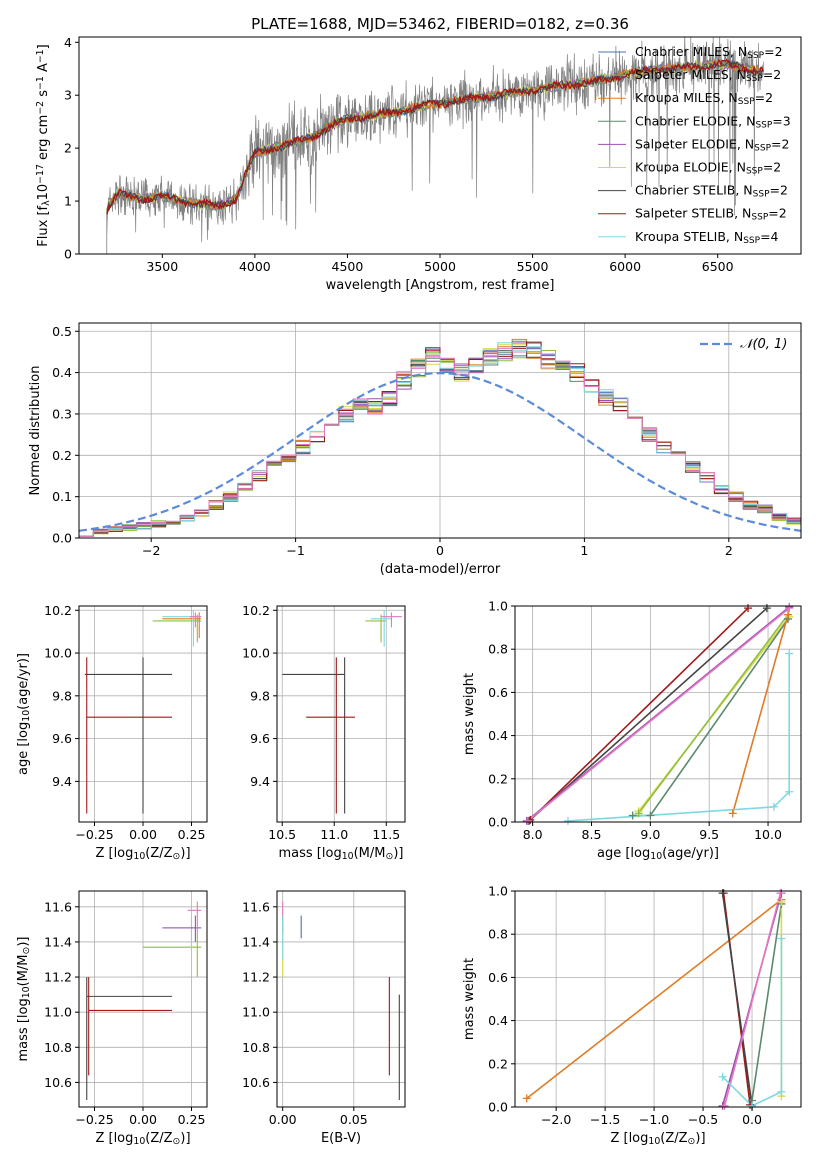 The width and height of the screenshot is (819, 1170). I want to click on x-tick-label: 4000, so click(255, 266).